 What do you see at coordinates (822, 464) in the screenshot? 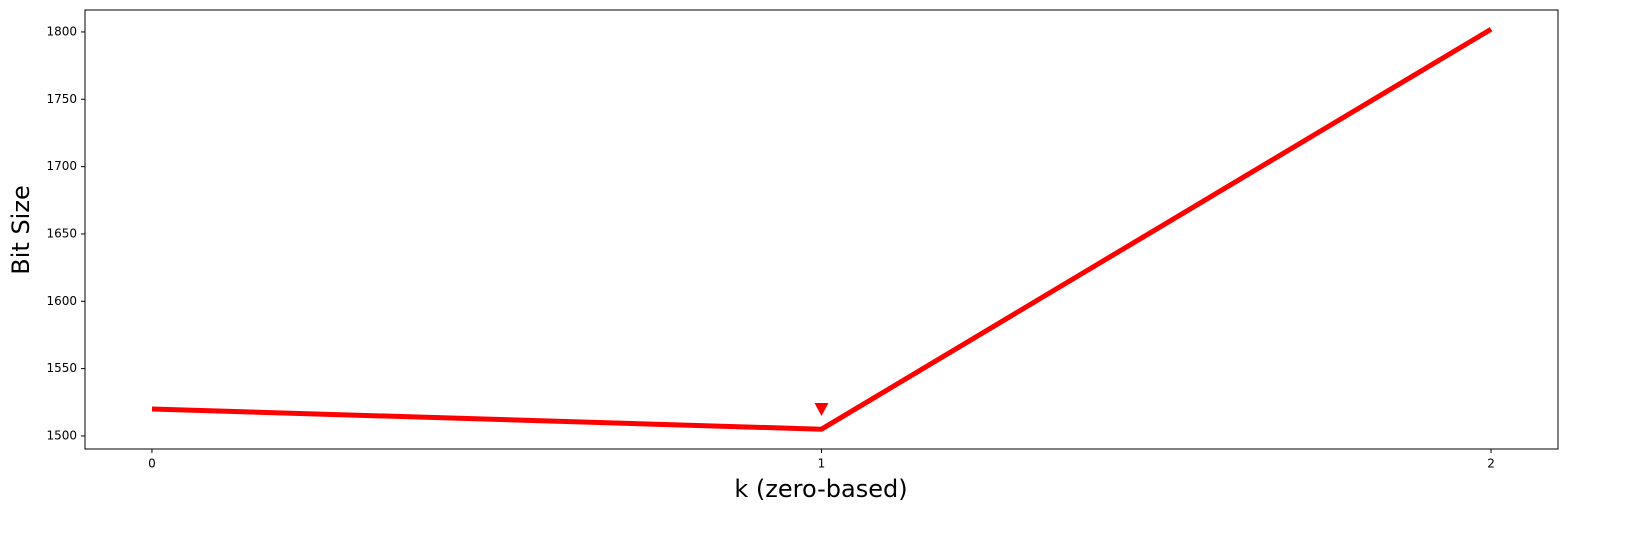
I see `x-tick-label: 1` at bounding box center [822, 464].